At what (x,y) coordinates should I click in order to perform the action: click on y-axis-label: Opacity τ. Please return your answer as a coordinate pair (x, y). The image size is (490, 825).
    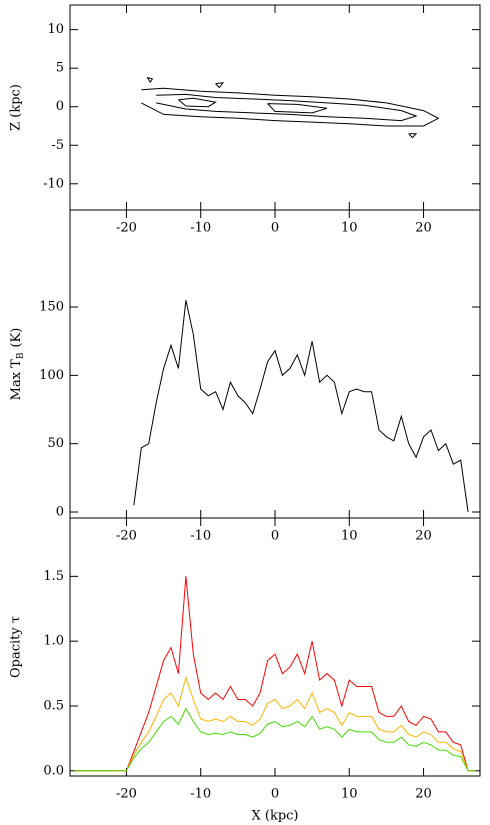
    Looking at the image, I should click on (16, 647).